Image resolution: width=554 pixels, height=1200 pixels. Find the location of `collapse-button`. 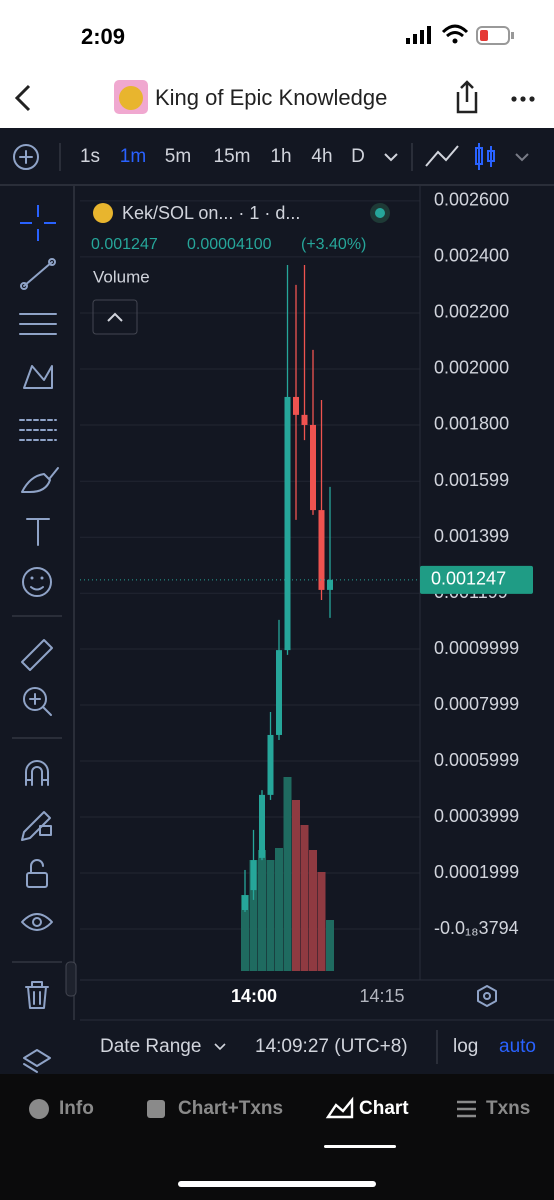

collapse-button is located at coordinates (115, 317).